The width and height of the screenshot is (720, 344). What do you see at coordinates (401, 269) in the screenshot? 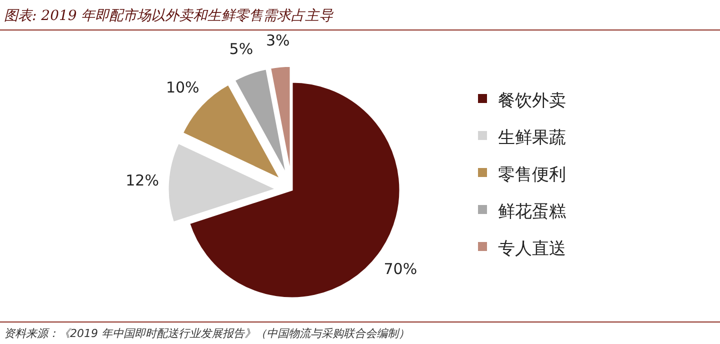
I see `data-label: 70%` at bounding box center [401, 269].